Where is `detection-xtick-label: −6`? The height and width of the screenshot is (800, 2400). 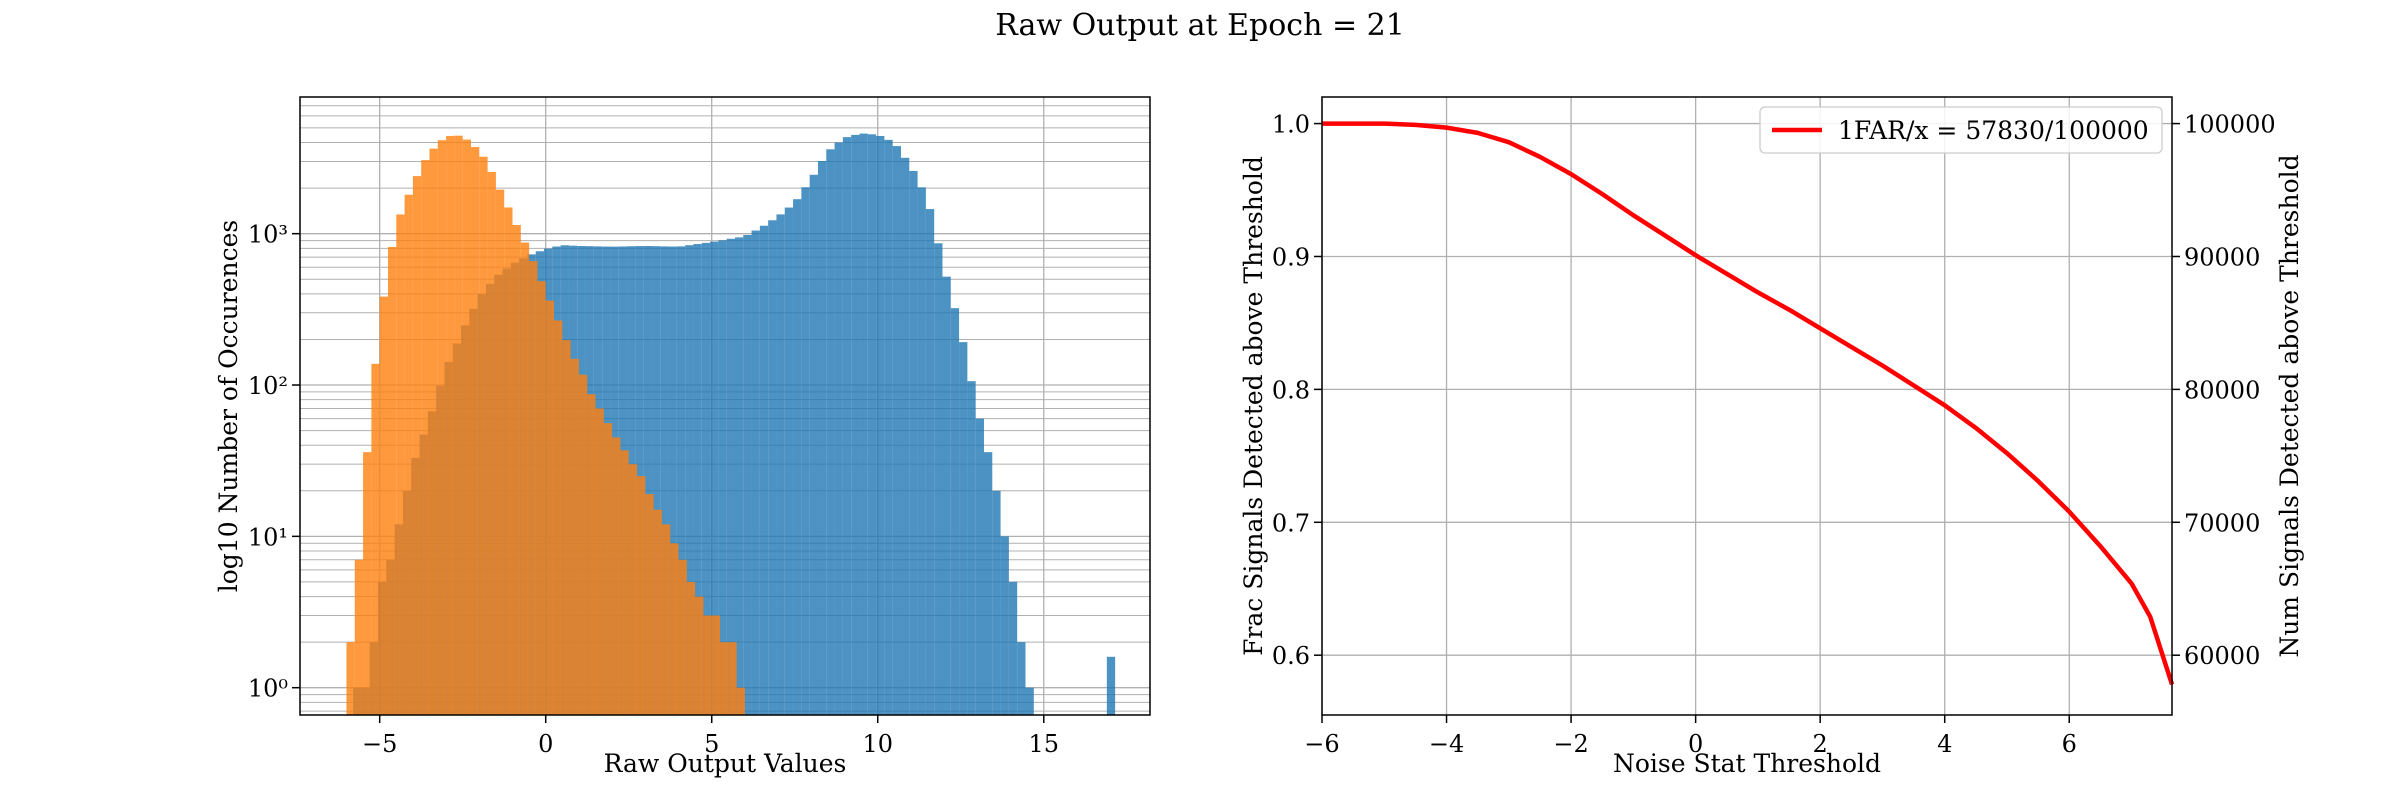 detection-xtick-label: −6 is located at coordinates (1321, 744).